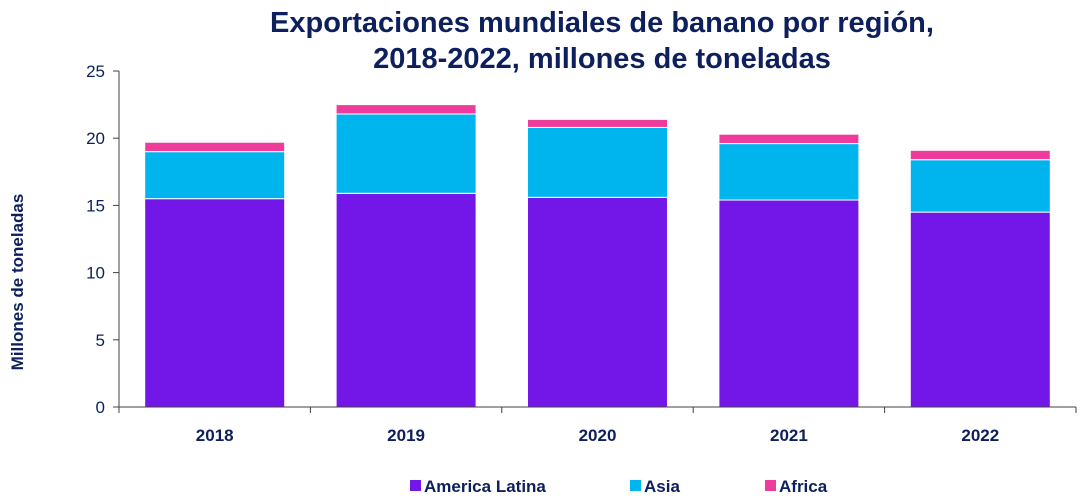 The image size is (1092, 501). I want to click on bar-africa-2020, so click(597, 123).